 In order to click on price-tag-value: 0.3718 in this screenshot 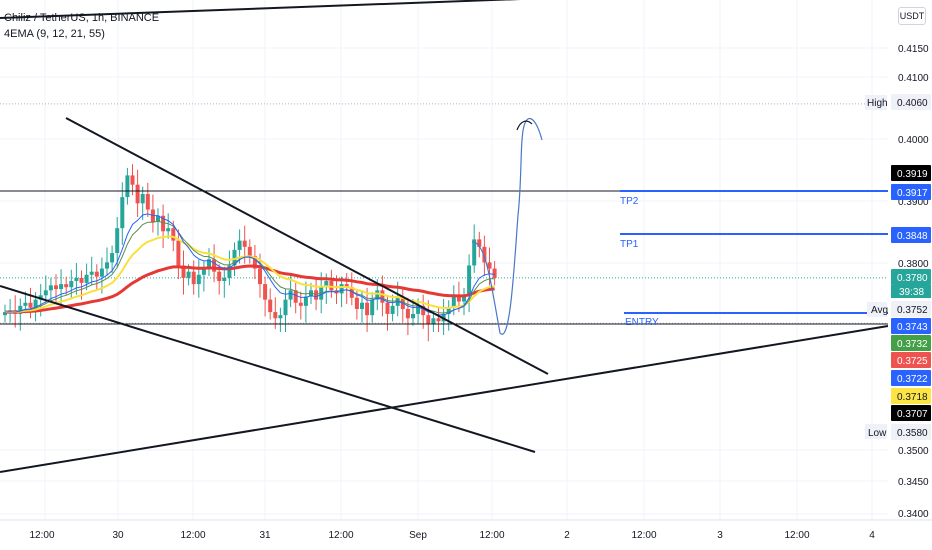, I will do `click(912, 397)`.